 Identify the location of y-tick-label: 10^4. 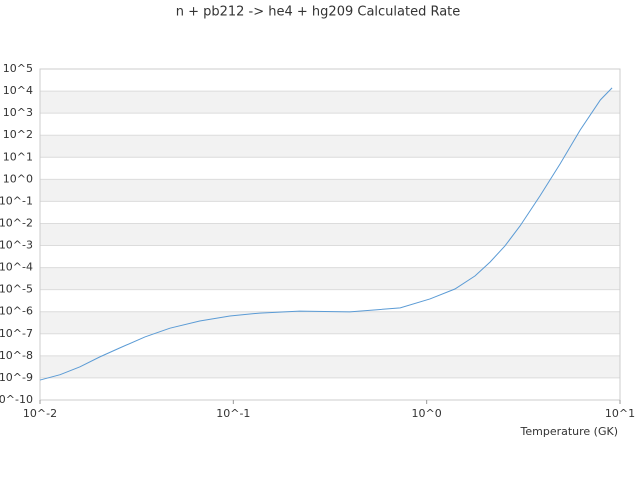
(18, 90).